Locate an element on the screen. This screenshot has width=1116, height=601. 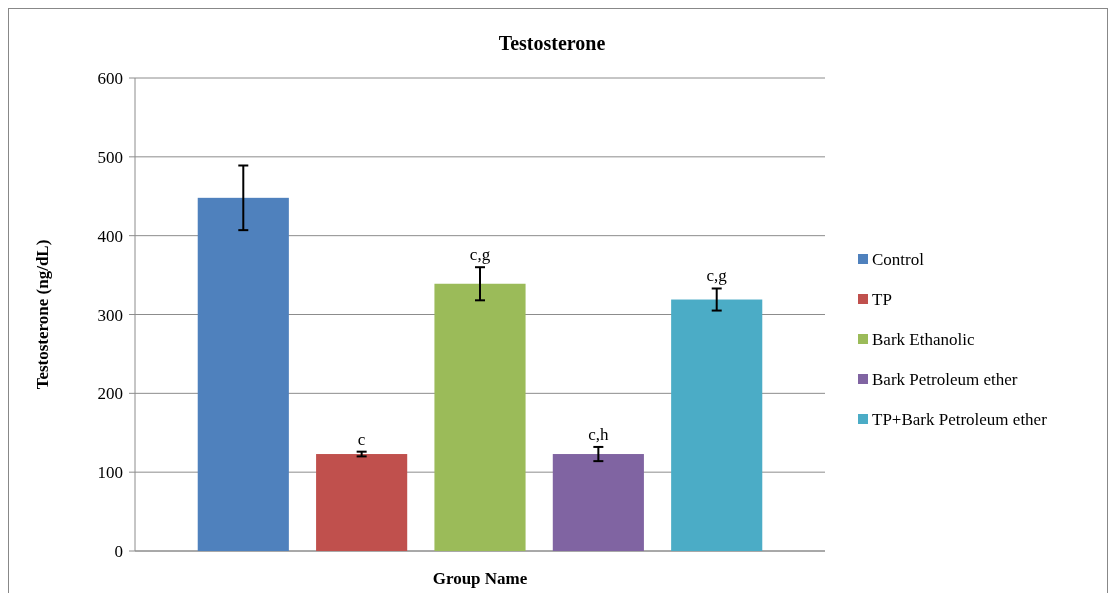
data-label: c is located at coordinates (361, 439).